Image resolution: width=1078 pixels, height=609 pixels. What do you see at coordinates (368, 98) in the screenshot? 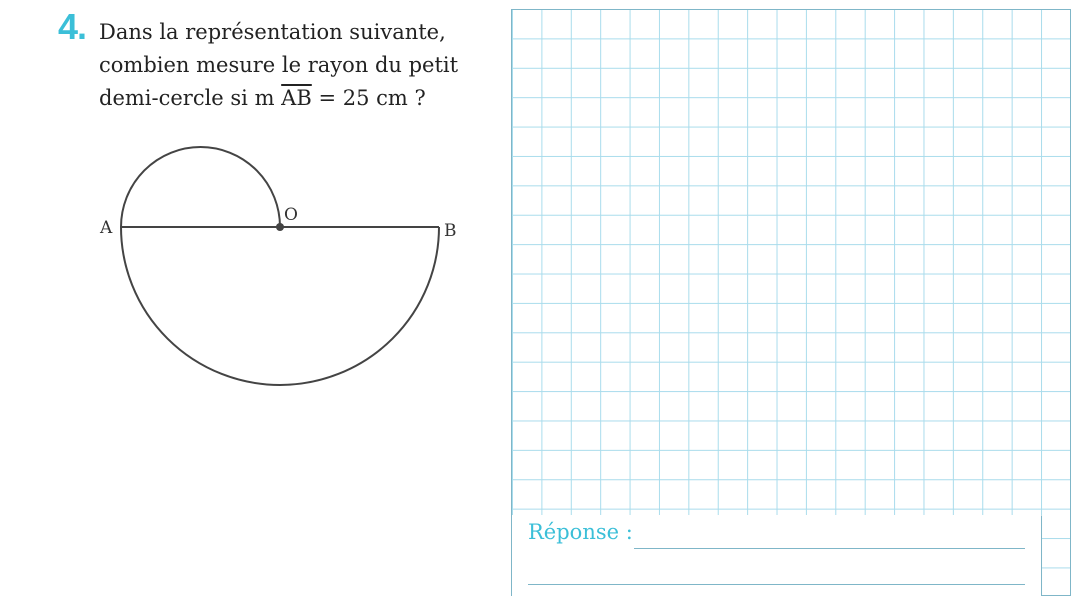
I see `question-line-3-suffix: = 25 cm ?` at bounding box center [368, 98].